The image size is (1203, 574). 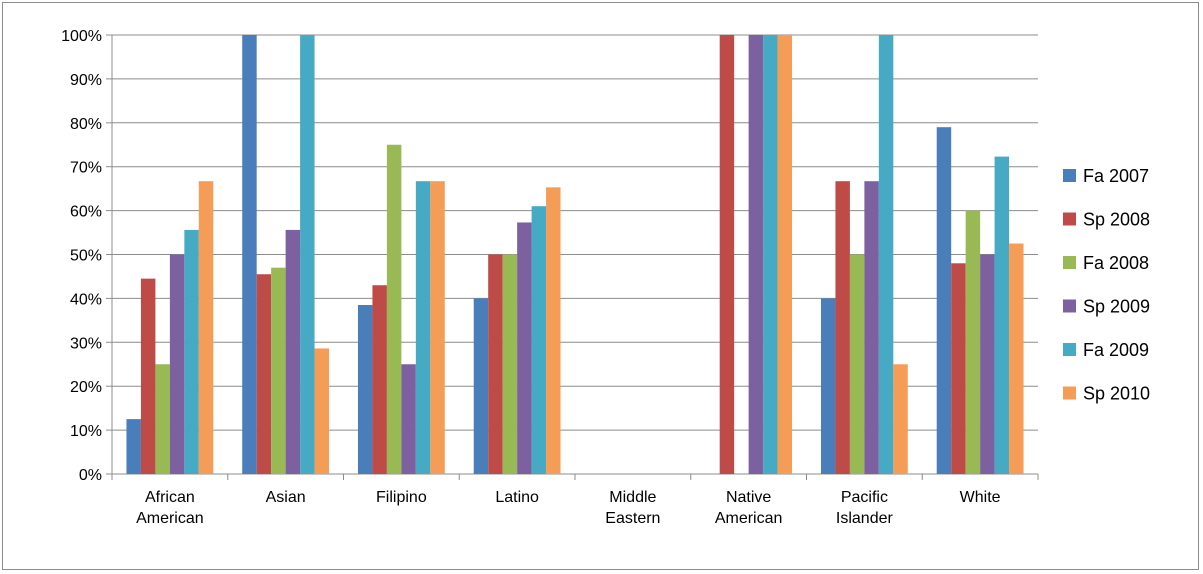 What do you see at coordinates (86, 256) in the screenshot?
I see `y-tick-label: 50%` at bounding box center [86, 256].